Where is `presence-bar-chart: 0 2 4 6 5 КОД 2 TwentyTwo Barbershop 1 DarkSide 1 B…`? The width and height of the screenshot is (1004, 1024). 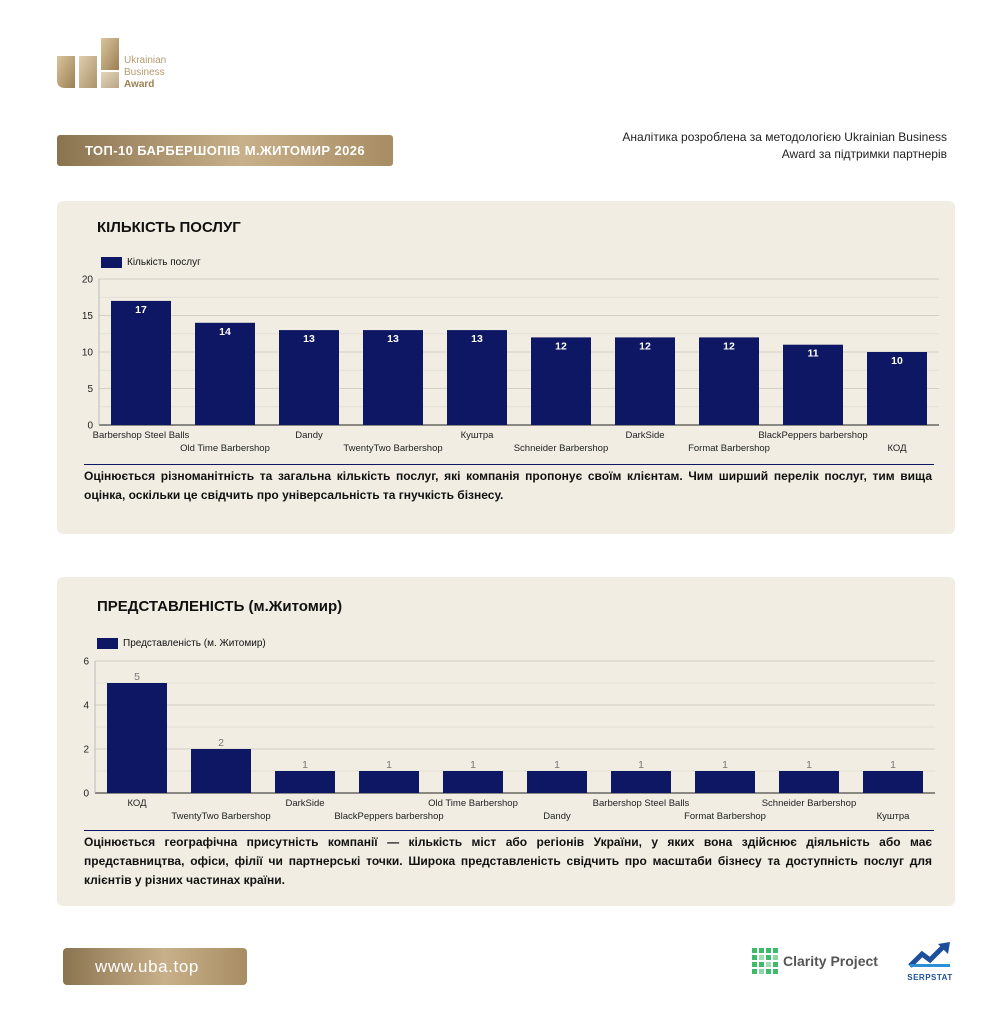
presence-bar-chart: 0 2 4 6 5 КОД 2 TwentyTwo Barbershop 1 DarkSide 1 B… is located at coordinates (509, 739).